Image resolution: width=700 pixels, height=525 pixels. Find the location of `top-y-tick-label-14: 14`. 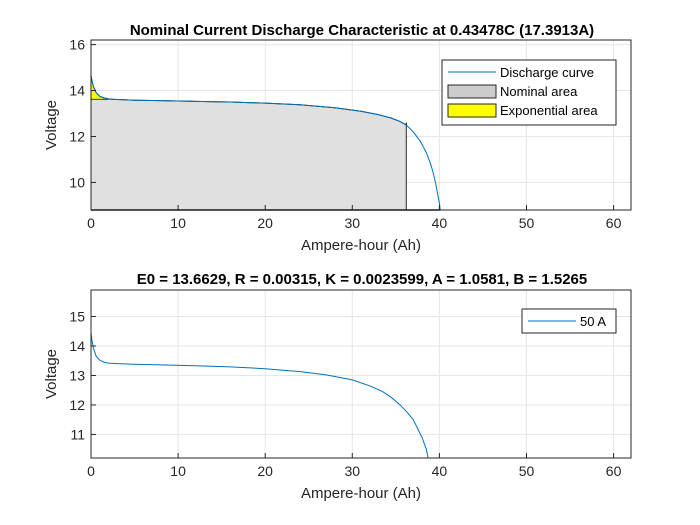

top-y-tick-label-14: 14 is located at coordinates (77, 91).